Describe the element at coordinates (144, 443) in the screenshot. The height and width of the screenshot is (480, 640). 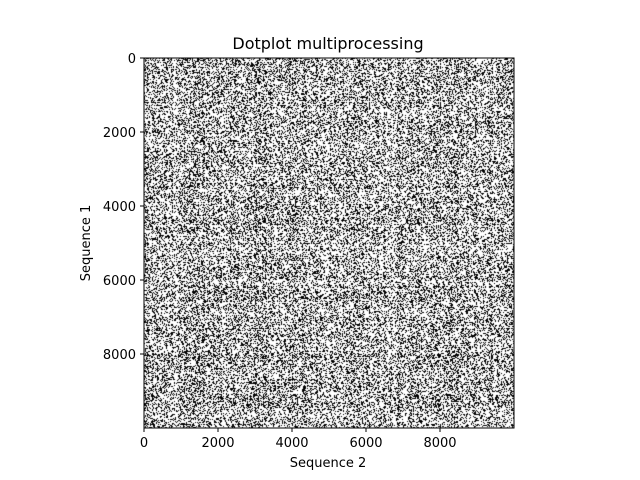
I see `x-tick-label: 0` at that location.